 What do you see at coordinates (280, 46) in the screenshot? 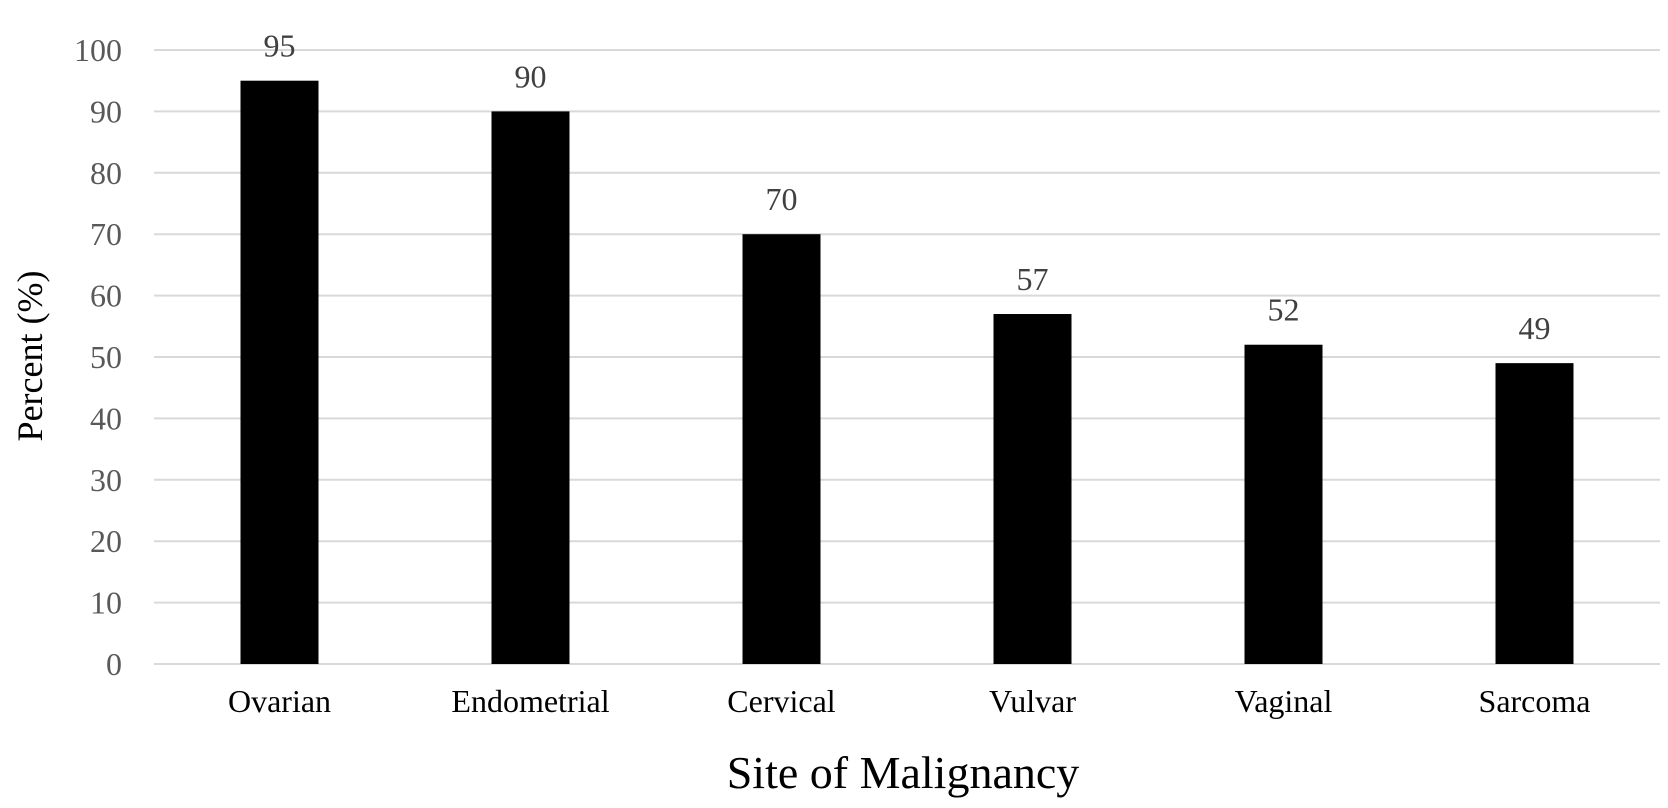
I see `data-label-ovarian: 95` at bounding box center [280, 46].